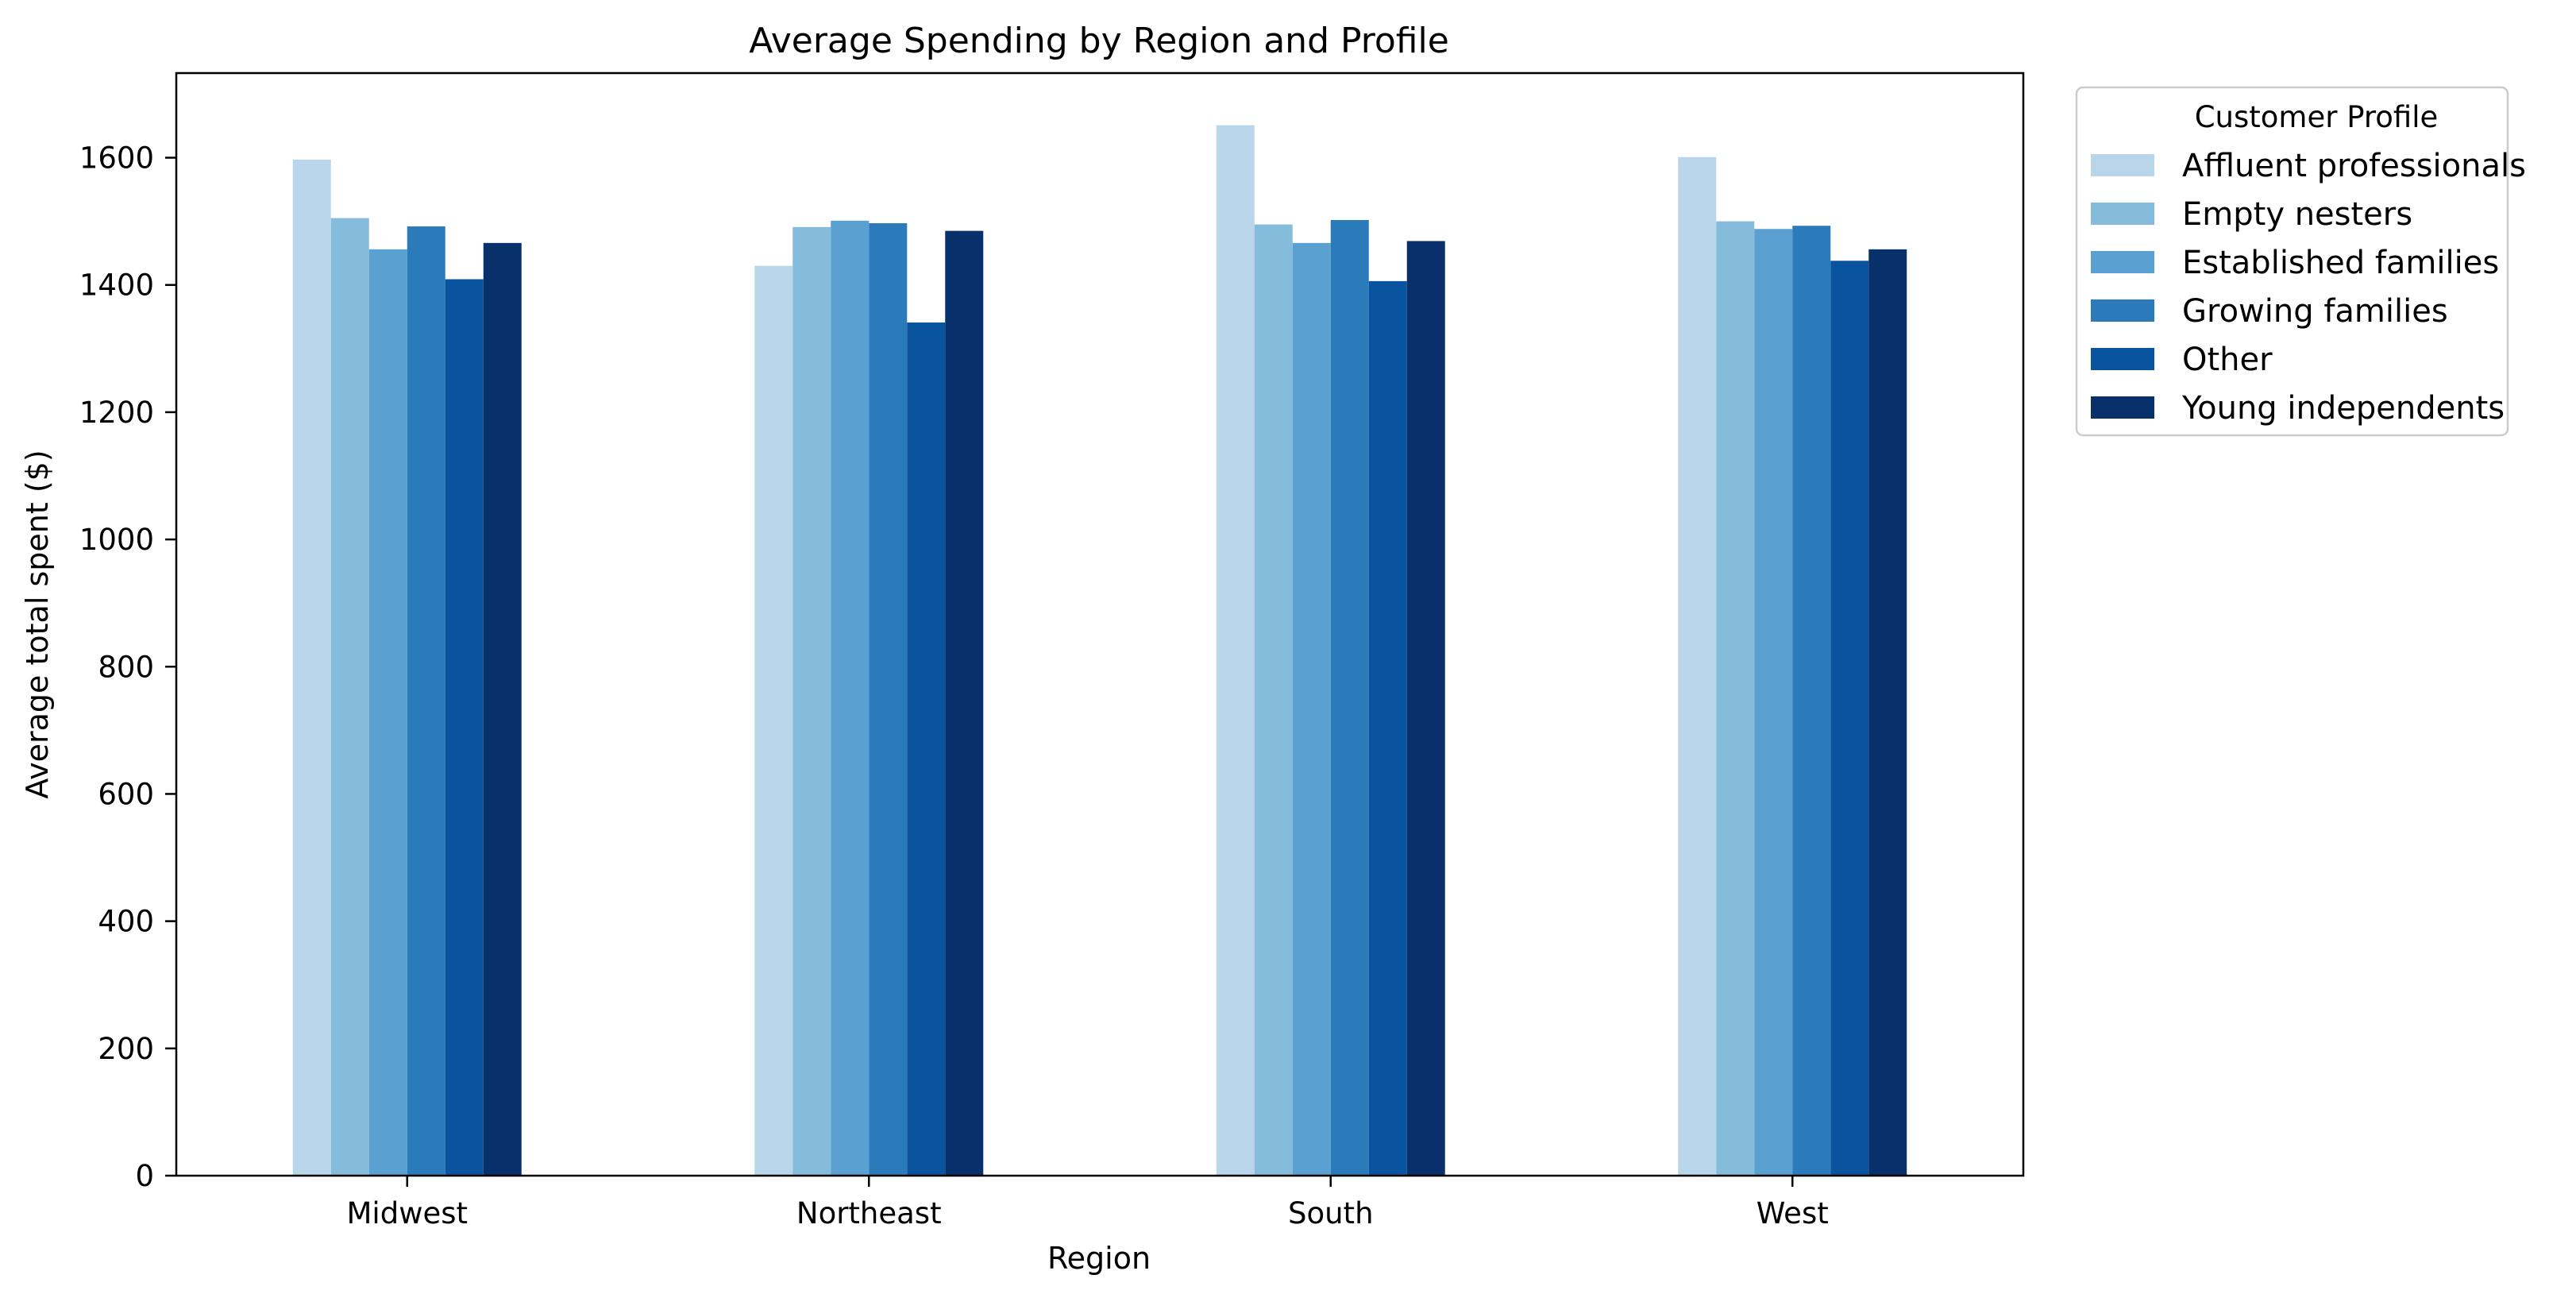 The image size is (2576, 1298). I want to click on y-tick-label: 600, so click(126, 794).